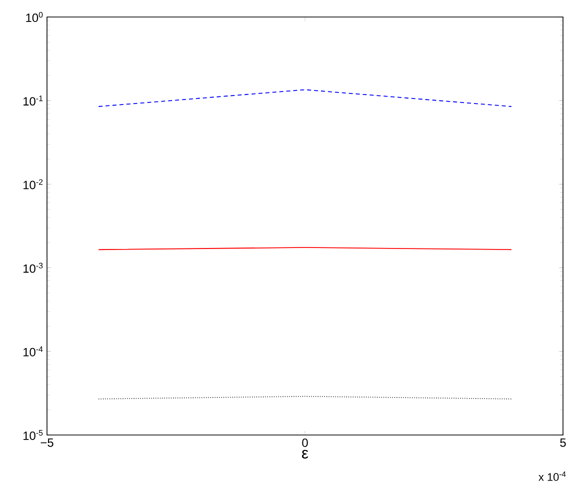 Image resolution: width=572 pixels, height=490 pixels. What do you see at coordinates (33, 101) in the screenshot?
I see `y-tick-label: 10$^{-1}$` at bounding box center [33, 101].